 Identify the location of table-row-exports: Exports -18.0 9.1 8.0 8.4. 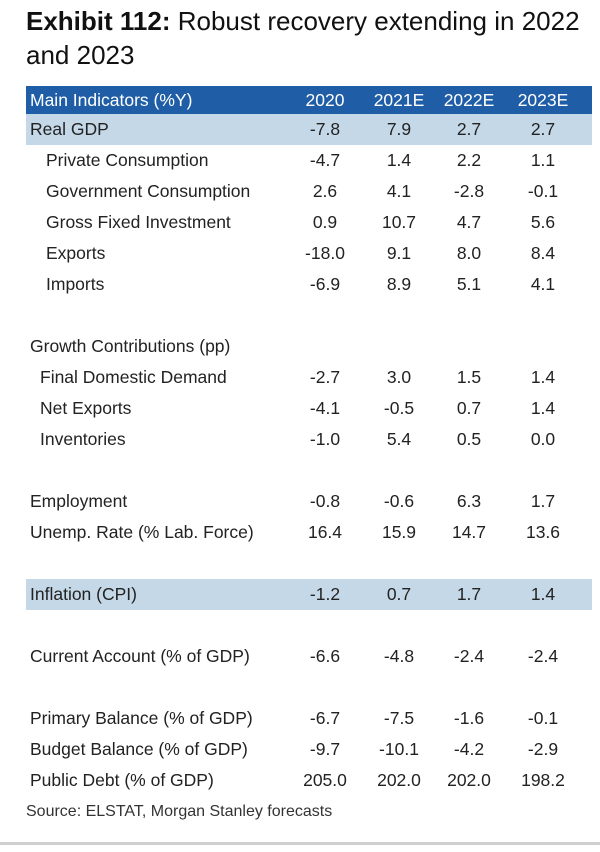
(309, 253).